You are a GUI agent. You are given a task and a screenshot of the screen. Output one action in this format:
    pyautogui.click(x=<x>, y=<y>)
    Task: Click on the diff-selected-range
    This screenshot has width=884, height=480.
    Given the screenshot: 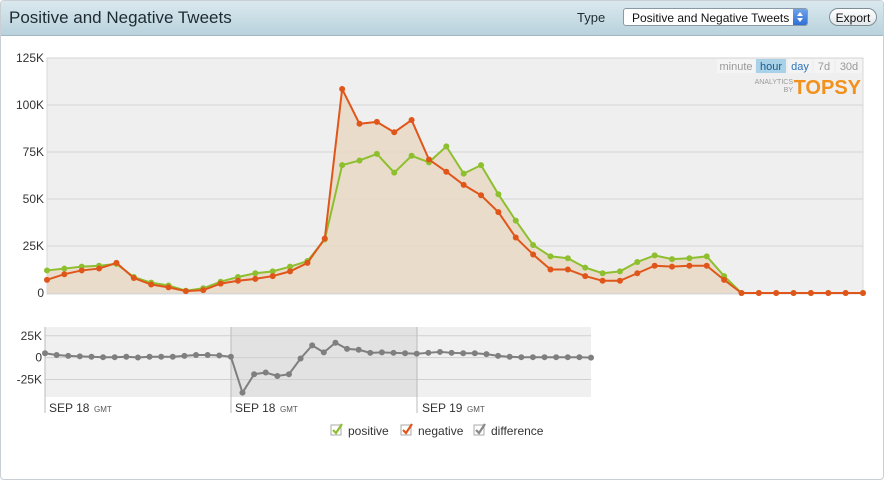 What is the action you would take?
    pyautogui.click(x=324, y=362)
    